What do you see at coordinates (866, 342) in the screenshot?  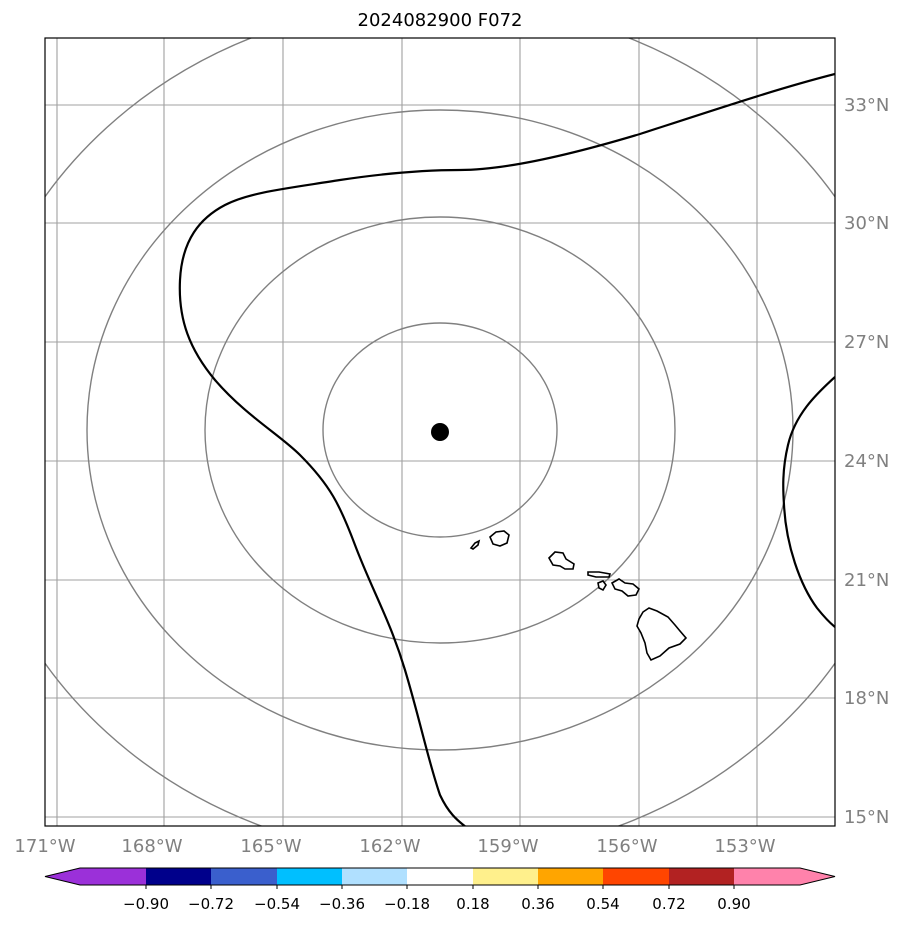 I see `latitude-label: 27°N` at bounding box center [866, 342].